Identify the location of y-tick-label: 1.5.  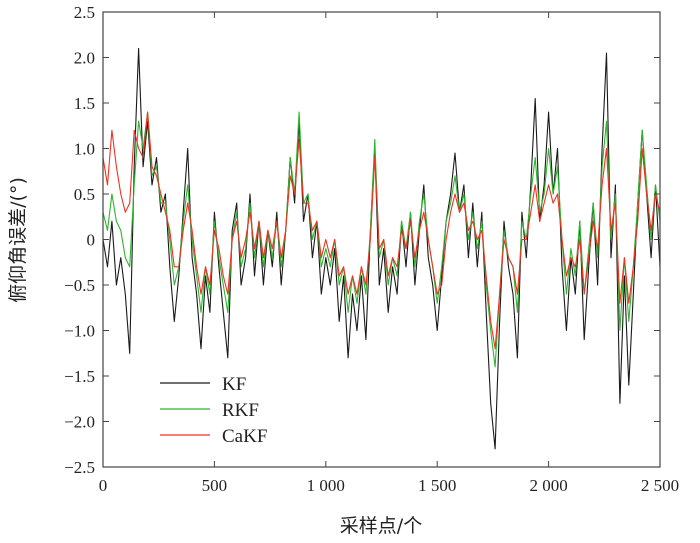
(84, 103).